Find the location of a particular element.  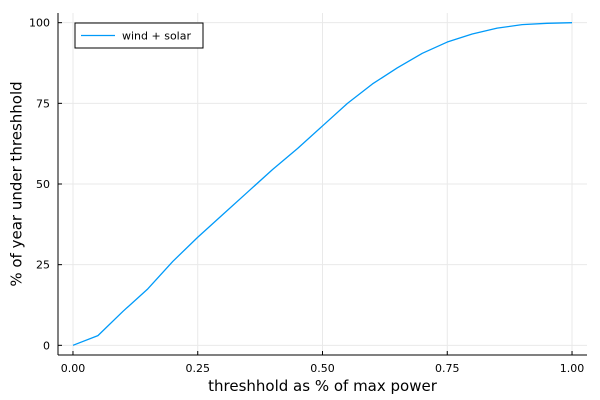

legend-label-wind-solar: wind + solar is located at coordinates (156, 36).